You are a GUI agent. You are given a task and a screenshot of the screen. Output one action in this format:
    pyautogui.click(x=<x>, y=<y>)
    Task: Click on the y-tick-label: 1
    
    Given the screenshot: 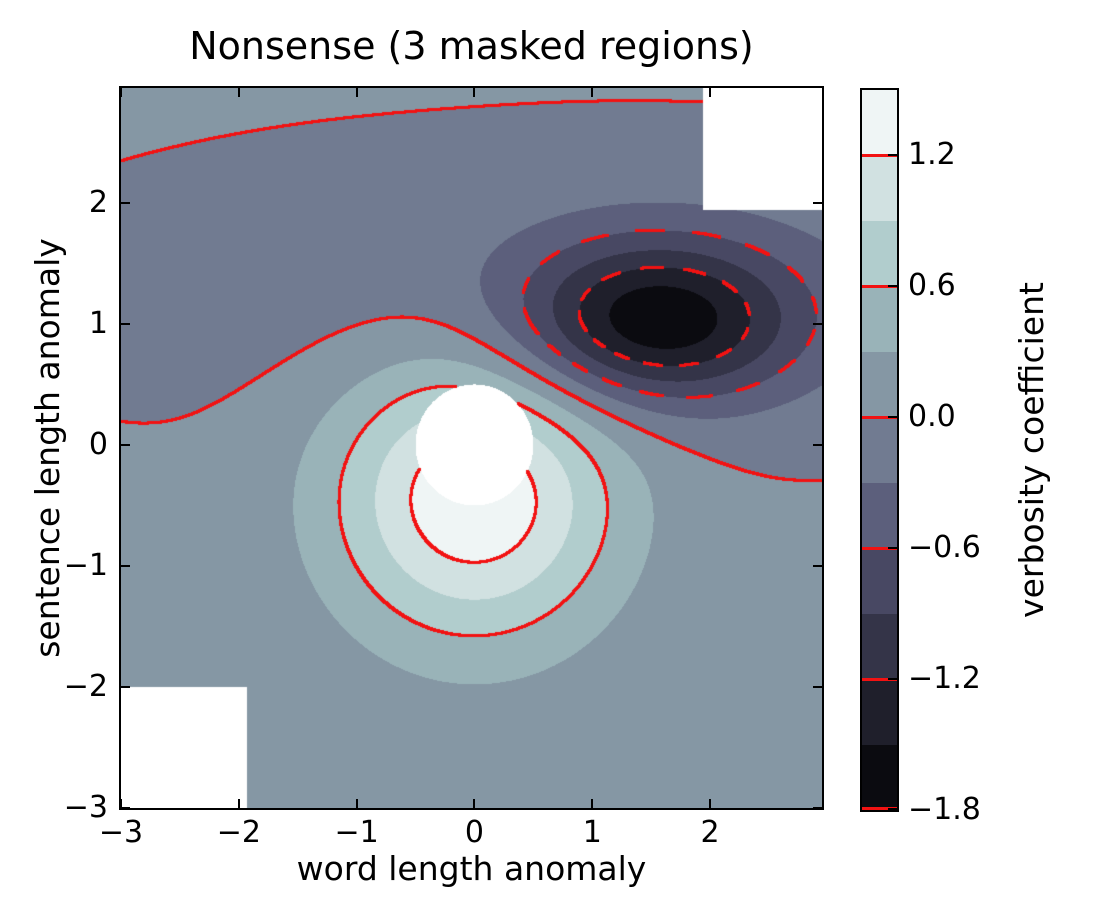 What is the action you would take?
    pyautogui.click(x=98, y=323)
    